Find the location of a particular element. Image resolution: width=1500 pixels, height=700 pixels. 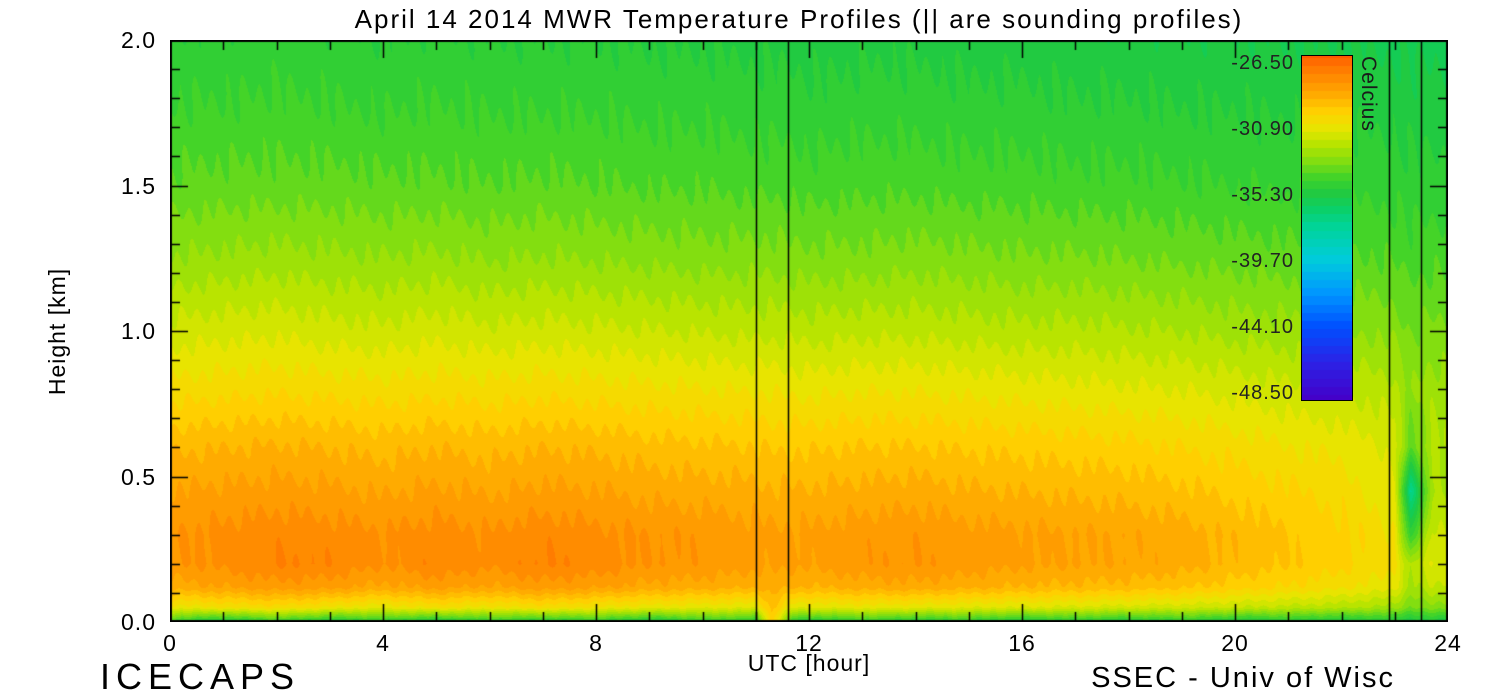

x-axis-tick-label: 24 is located at coordinates (1448, 643).